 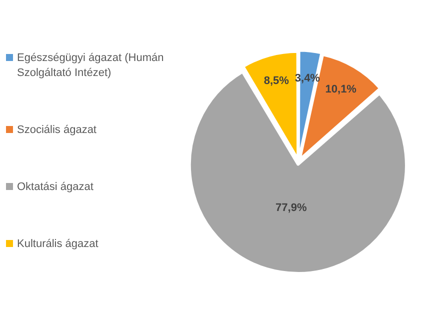 I want to click on legend-label: Szociális ágazat, so click(x=56, y=130).